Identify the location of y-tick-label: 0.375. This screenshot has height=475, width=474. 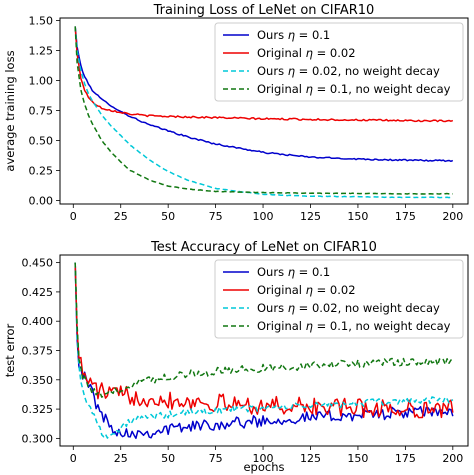
(38, 351).